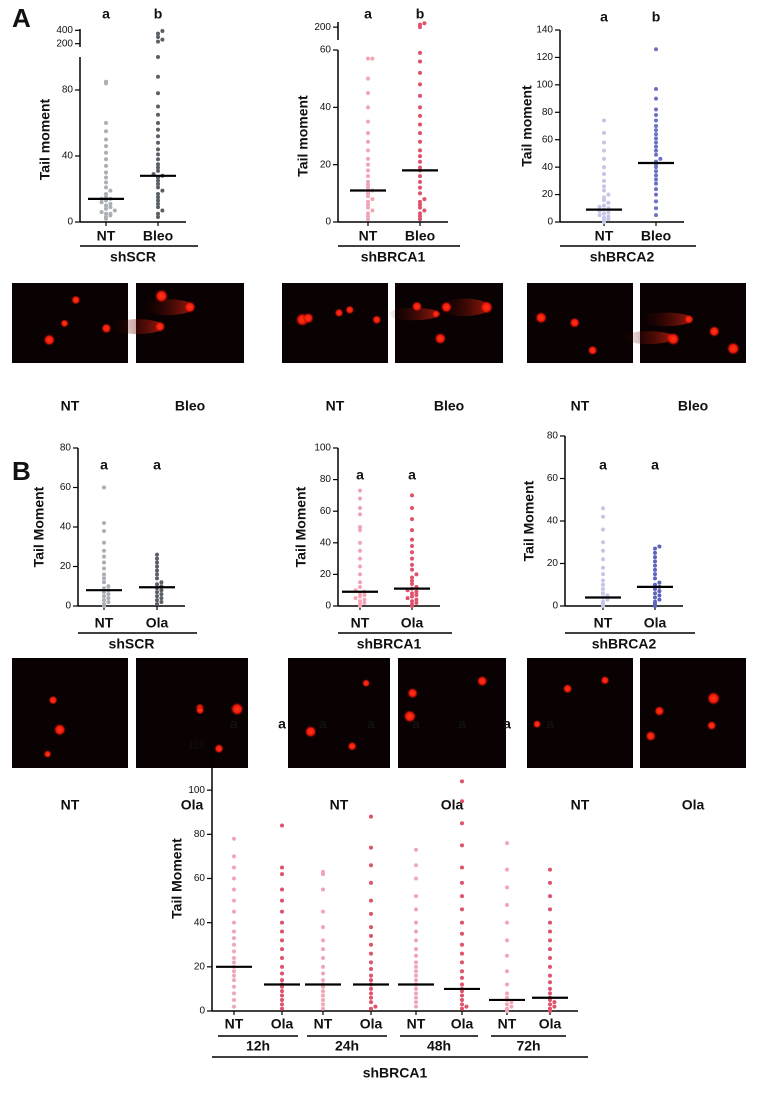 The image size is (763, 1101). Describe the element at coordinates (137, 327) in the screenshot. I see `comet-tail` at that location.